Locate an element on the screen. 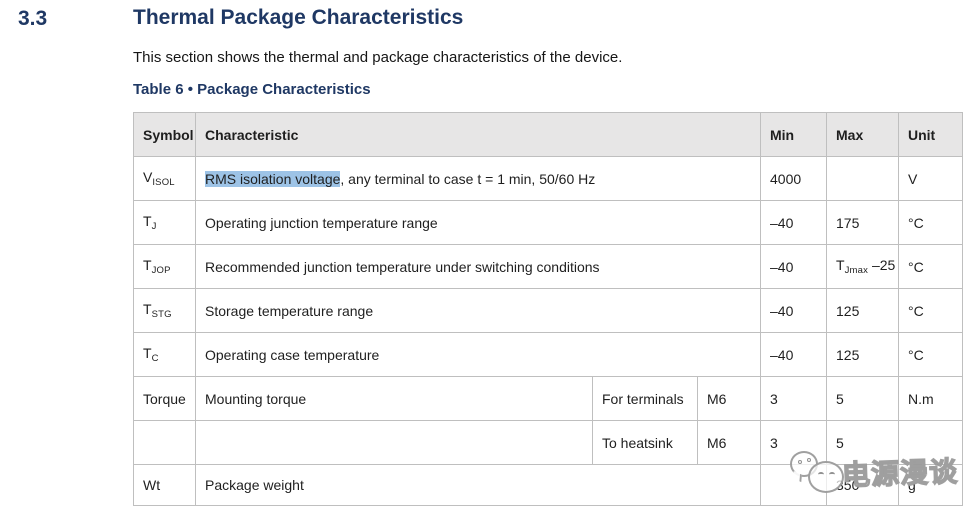 This screenshot has height=517, width=975. characteristic-cell: Package weight is located at coordinates (478, 485).